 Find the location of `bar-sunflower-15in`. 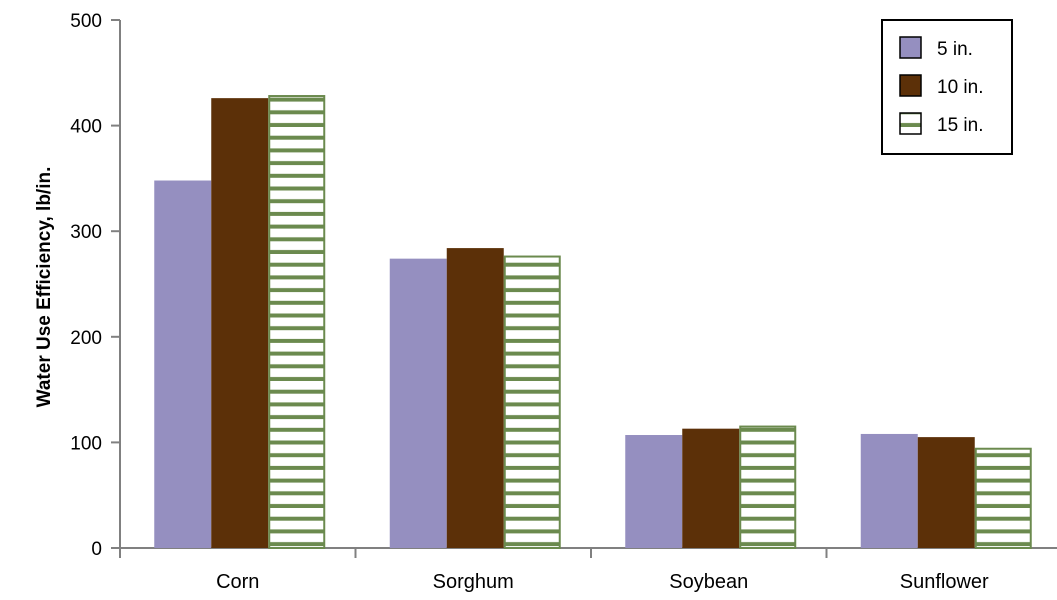

bar-sunflower-15in is located at coordinates (1003, 498).